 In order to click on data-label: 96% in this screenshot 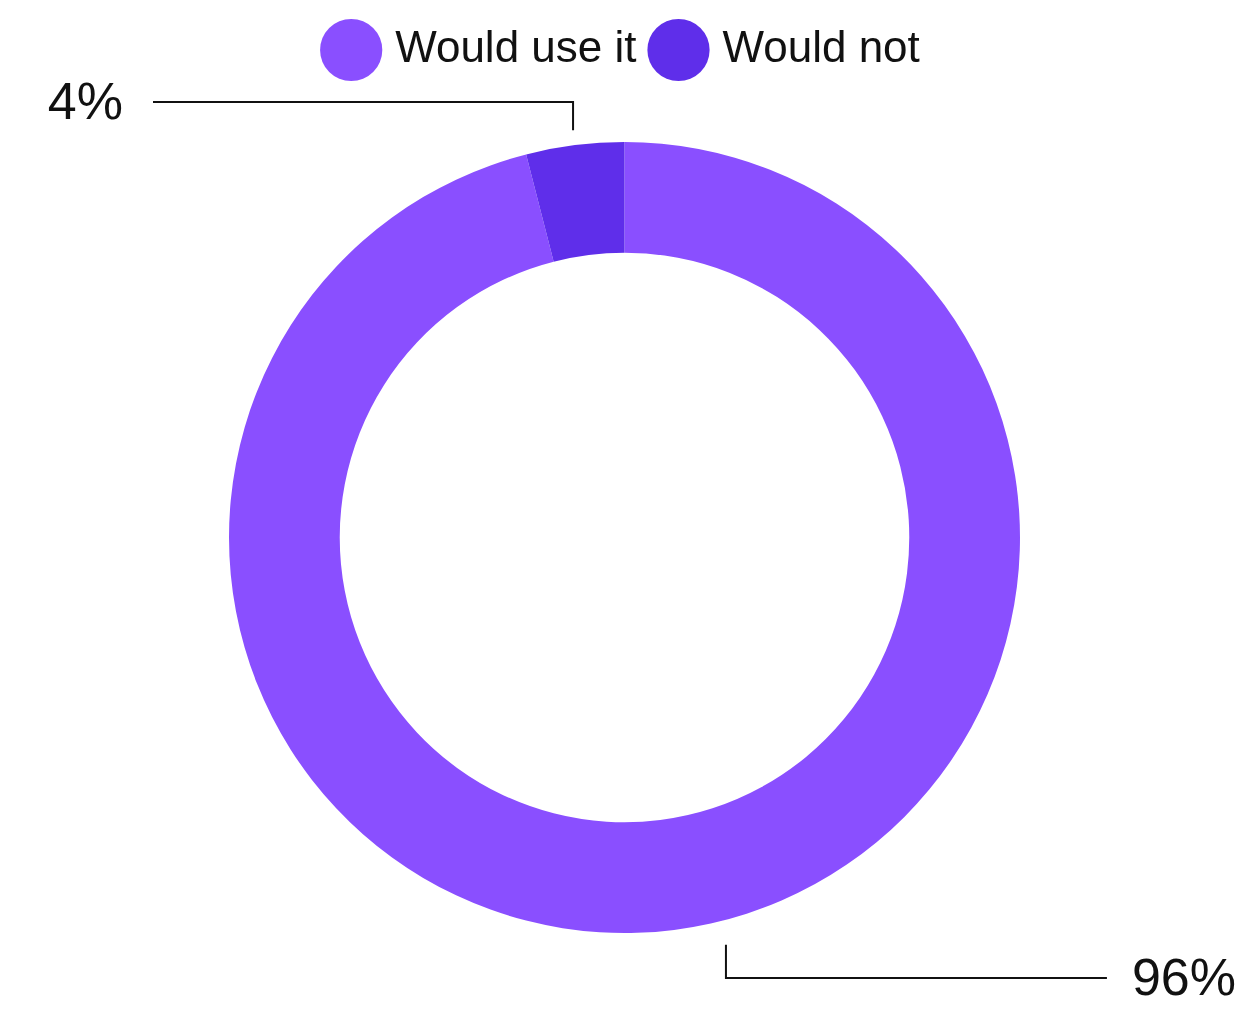, I will do `click(1183, 977)`.